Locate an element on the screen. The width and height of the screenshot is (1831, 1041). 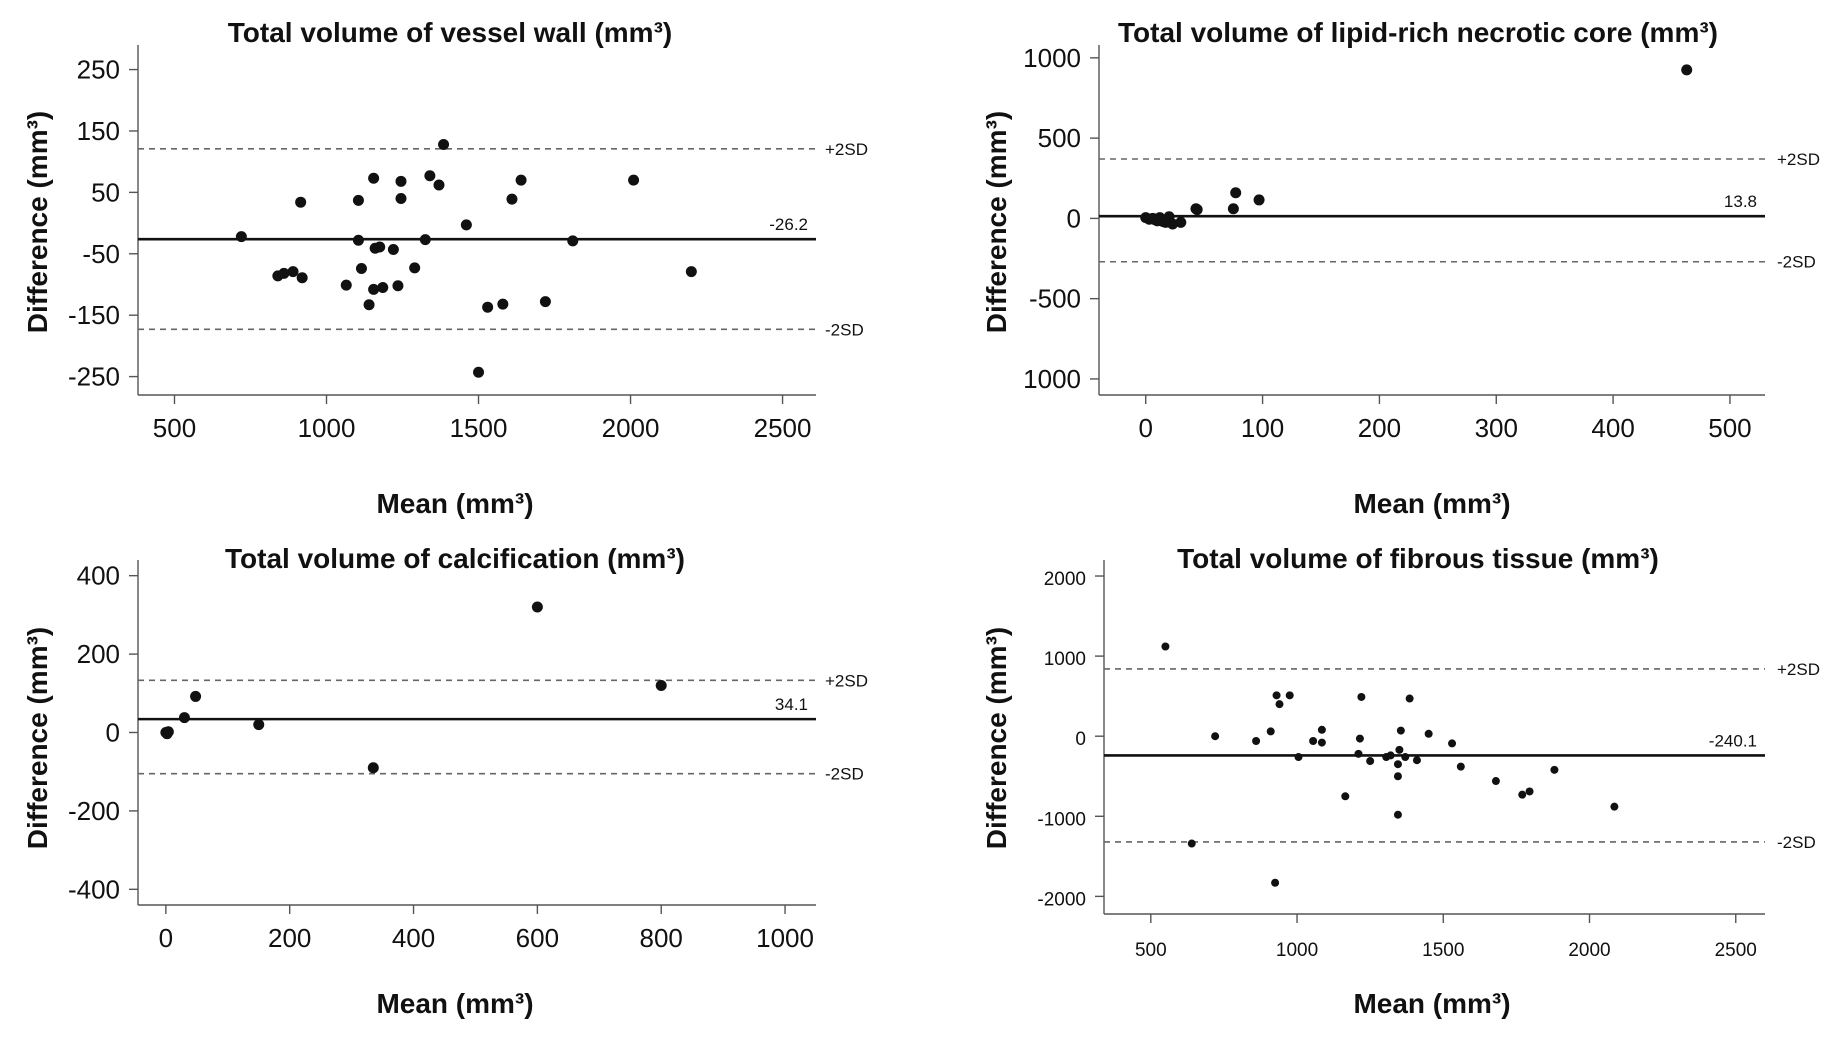
y-tick-label: 2000 is located at coordinates (1065, 579).